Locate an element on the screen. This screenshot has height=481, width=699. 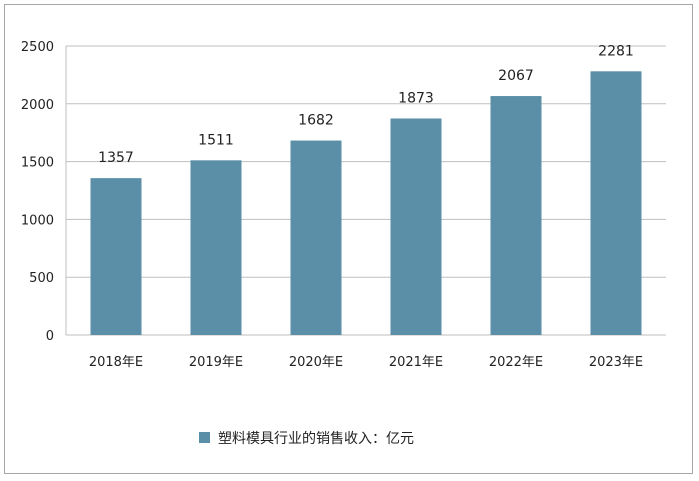
legend-label: 塑料模具行业的销售收入：亿元 is located at coordinates (316, 439).